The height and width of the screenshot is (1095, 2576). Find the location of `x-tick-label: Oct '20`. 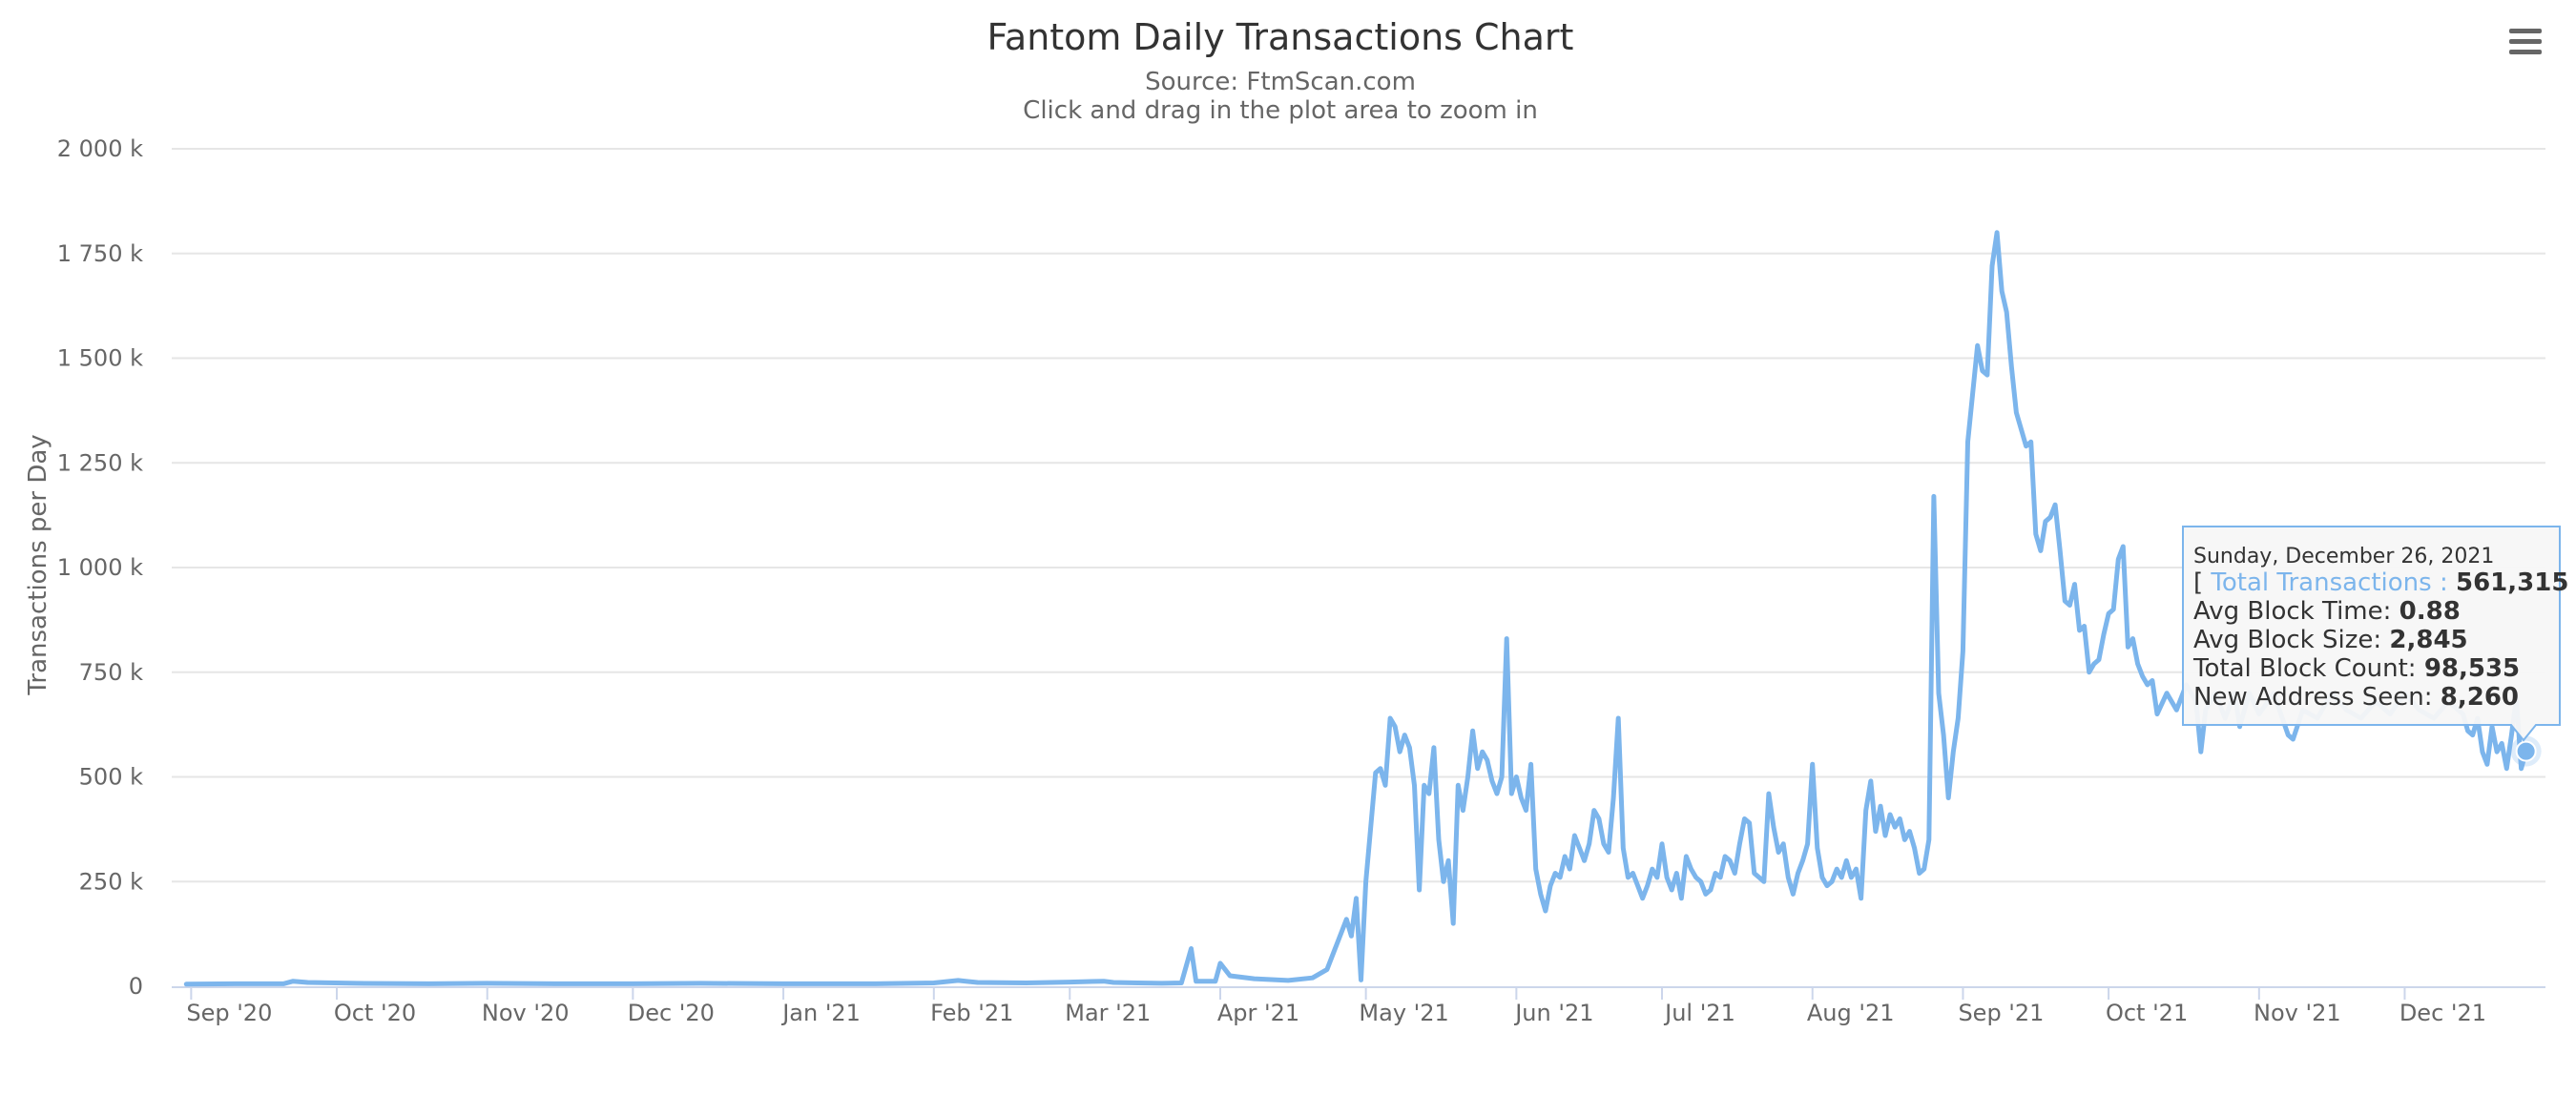

x-tick-label: Oct '20 is located at coordinates (375, 1013).